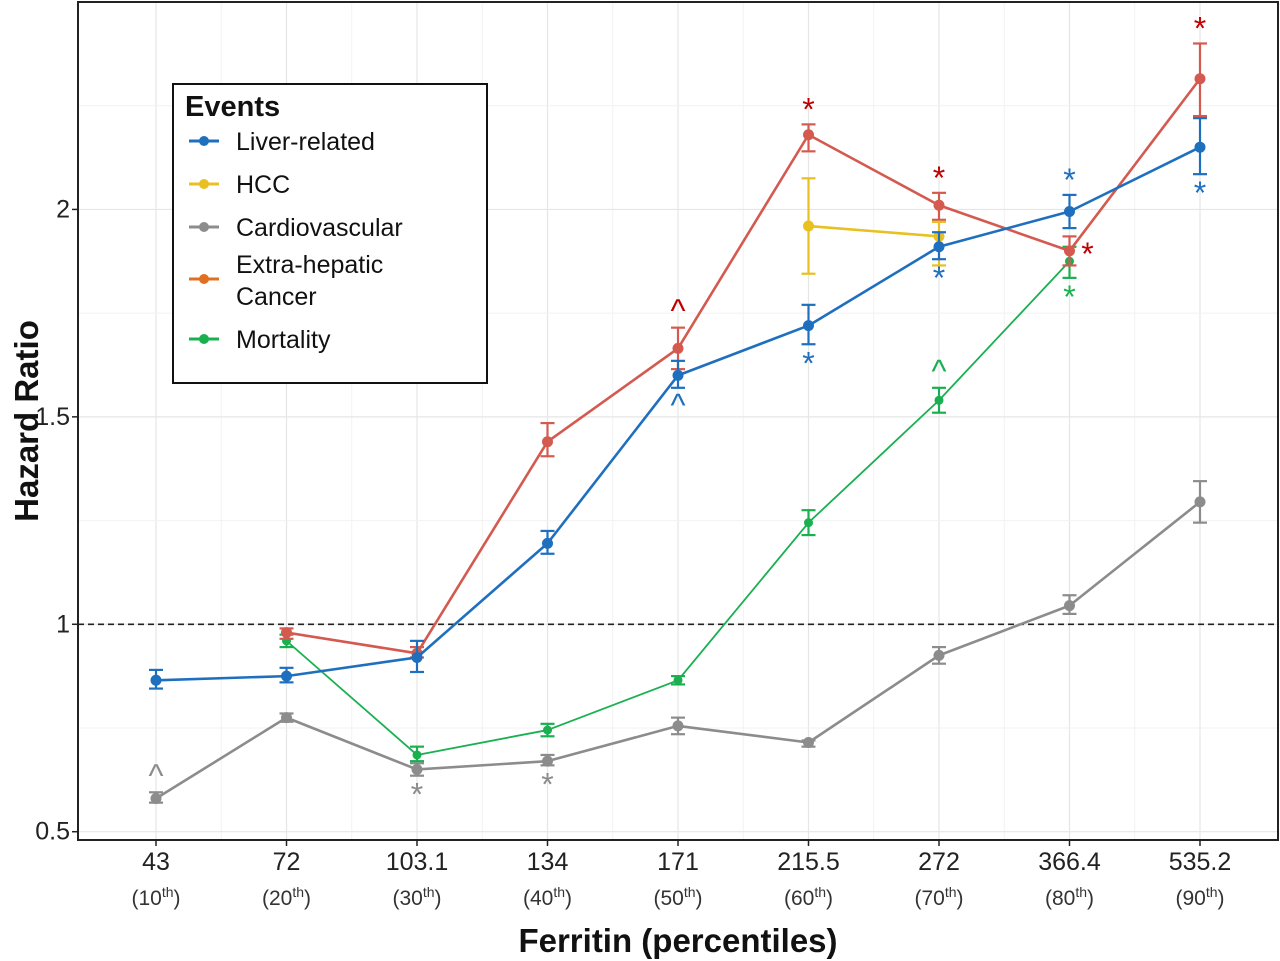  Describe the element at coordinates (1069, 862) in the screenshot. I see `x-tick-value: 366.4` at that location.